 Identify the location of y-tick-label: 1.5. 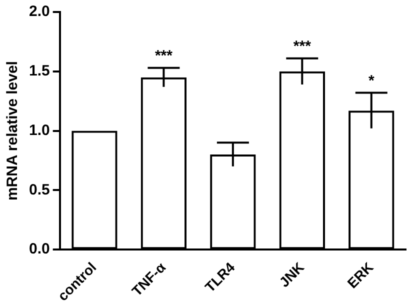
(39, 71).